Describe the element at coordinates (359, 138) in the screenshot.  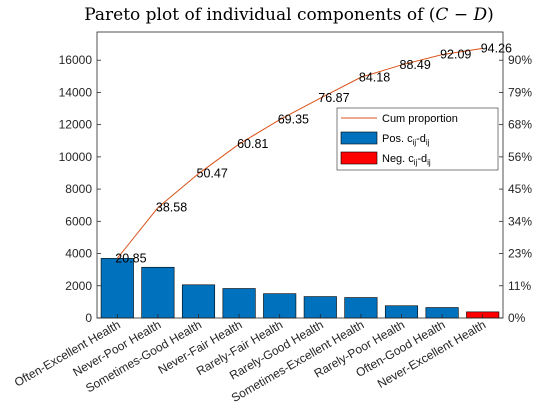
I see `legend-swatch-pos` at that location.